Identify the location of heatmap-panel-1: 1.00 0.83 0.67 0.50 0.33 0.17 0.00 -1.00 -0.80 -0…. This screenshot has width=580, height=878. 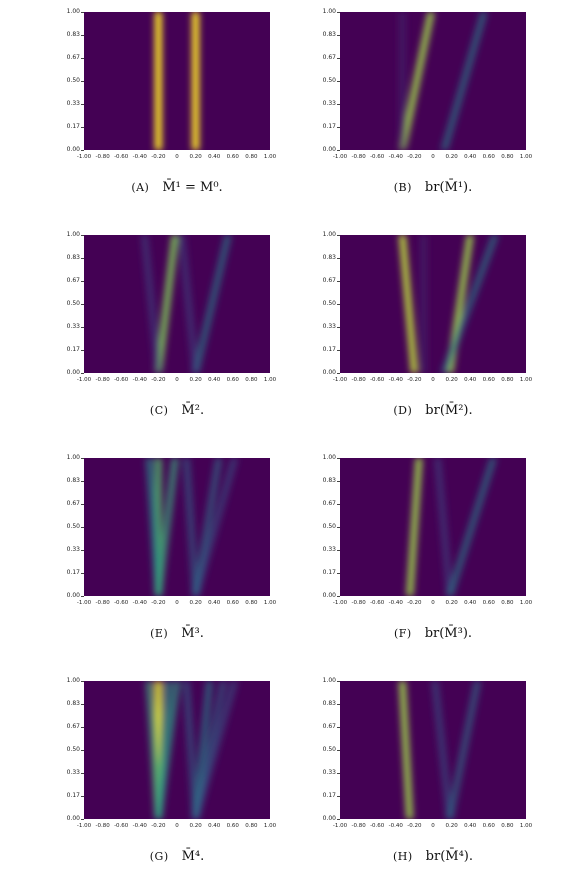
(431, 85).